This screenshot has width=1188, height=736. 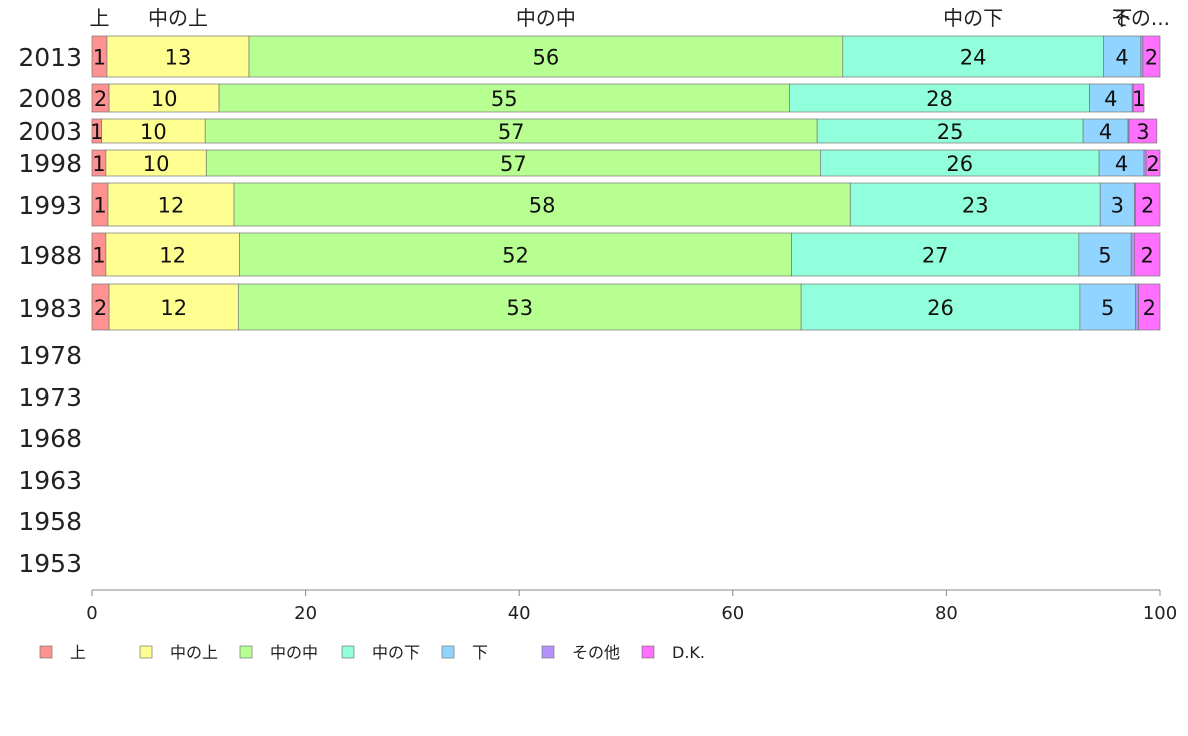 I want to click on bar-label-1998-1: 10, so click(x=156, y=164).